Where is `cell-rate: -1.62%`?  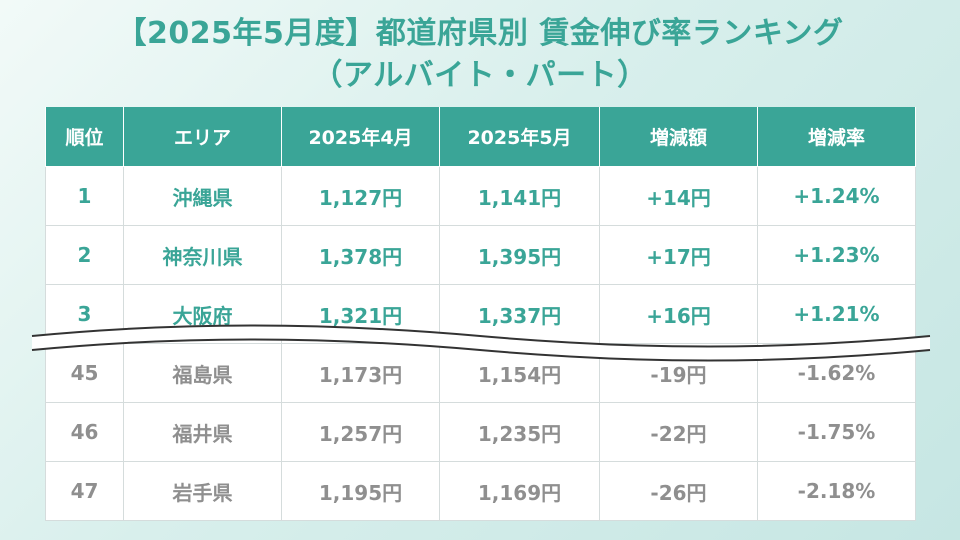 cell-rate: -1.62% is located at coordinates (836, 373).